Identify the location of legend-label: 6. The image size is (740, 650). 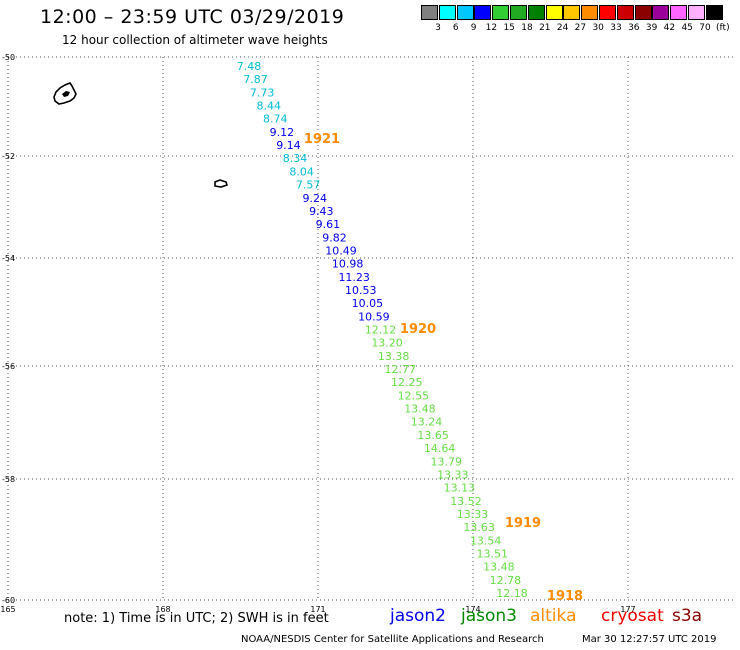
(455, 28).